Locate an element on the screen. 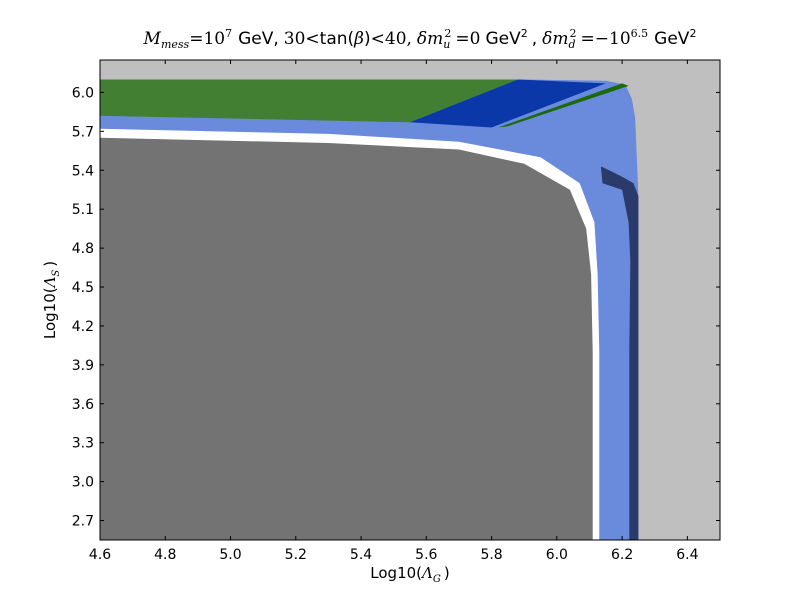 Image resolution: width=800 pixels, height=600 pixels. x-tick-label: 4.8 is located at coordinates (165, 555).